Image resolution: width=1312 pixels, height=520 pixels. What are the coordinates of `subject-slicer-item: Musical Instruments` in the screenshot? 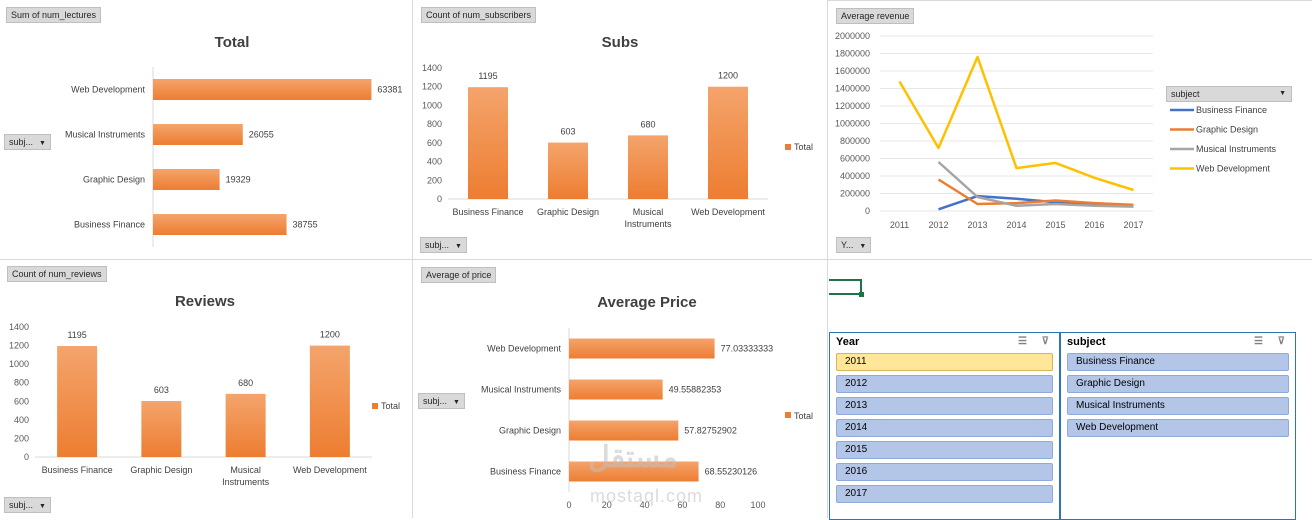 It's located at (1178, 406).